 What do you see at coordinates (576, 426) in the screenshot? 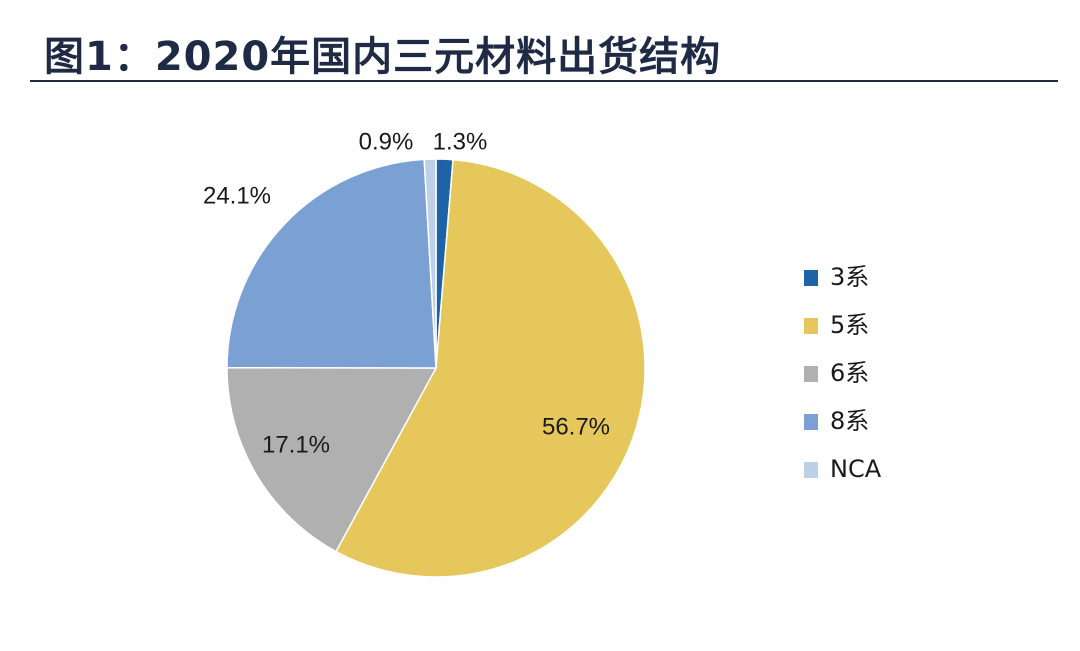
I see `slice-data-label: 56.7%` at bounding box center [576, 426].